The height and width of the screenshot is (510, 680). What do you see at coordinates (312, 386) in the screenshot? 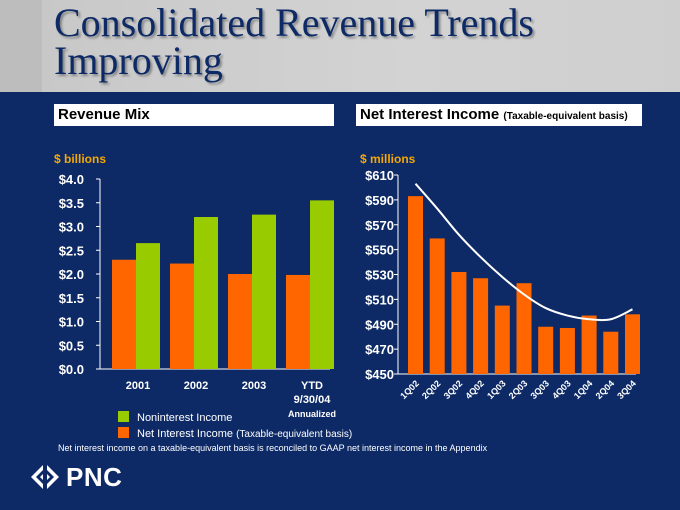
I see `revenue-mix-x-label: YTD` at bounding box center [312, 386].